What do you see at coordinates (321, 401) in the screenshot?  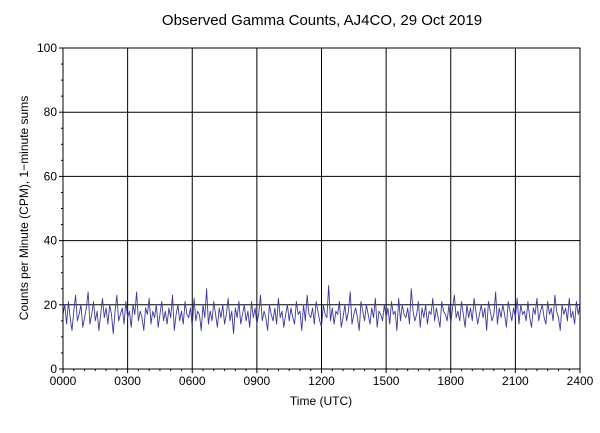 I see `x-axis-label: Time (UTC)` at bounding box center [321, 401].